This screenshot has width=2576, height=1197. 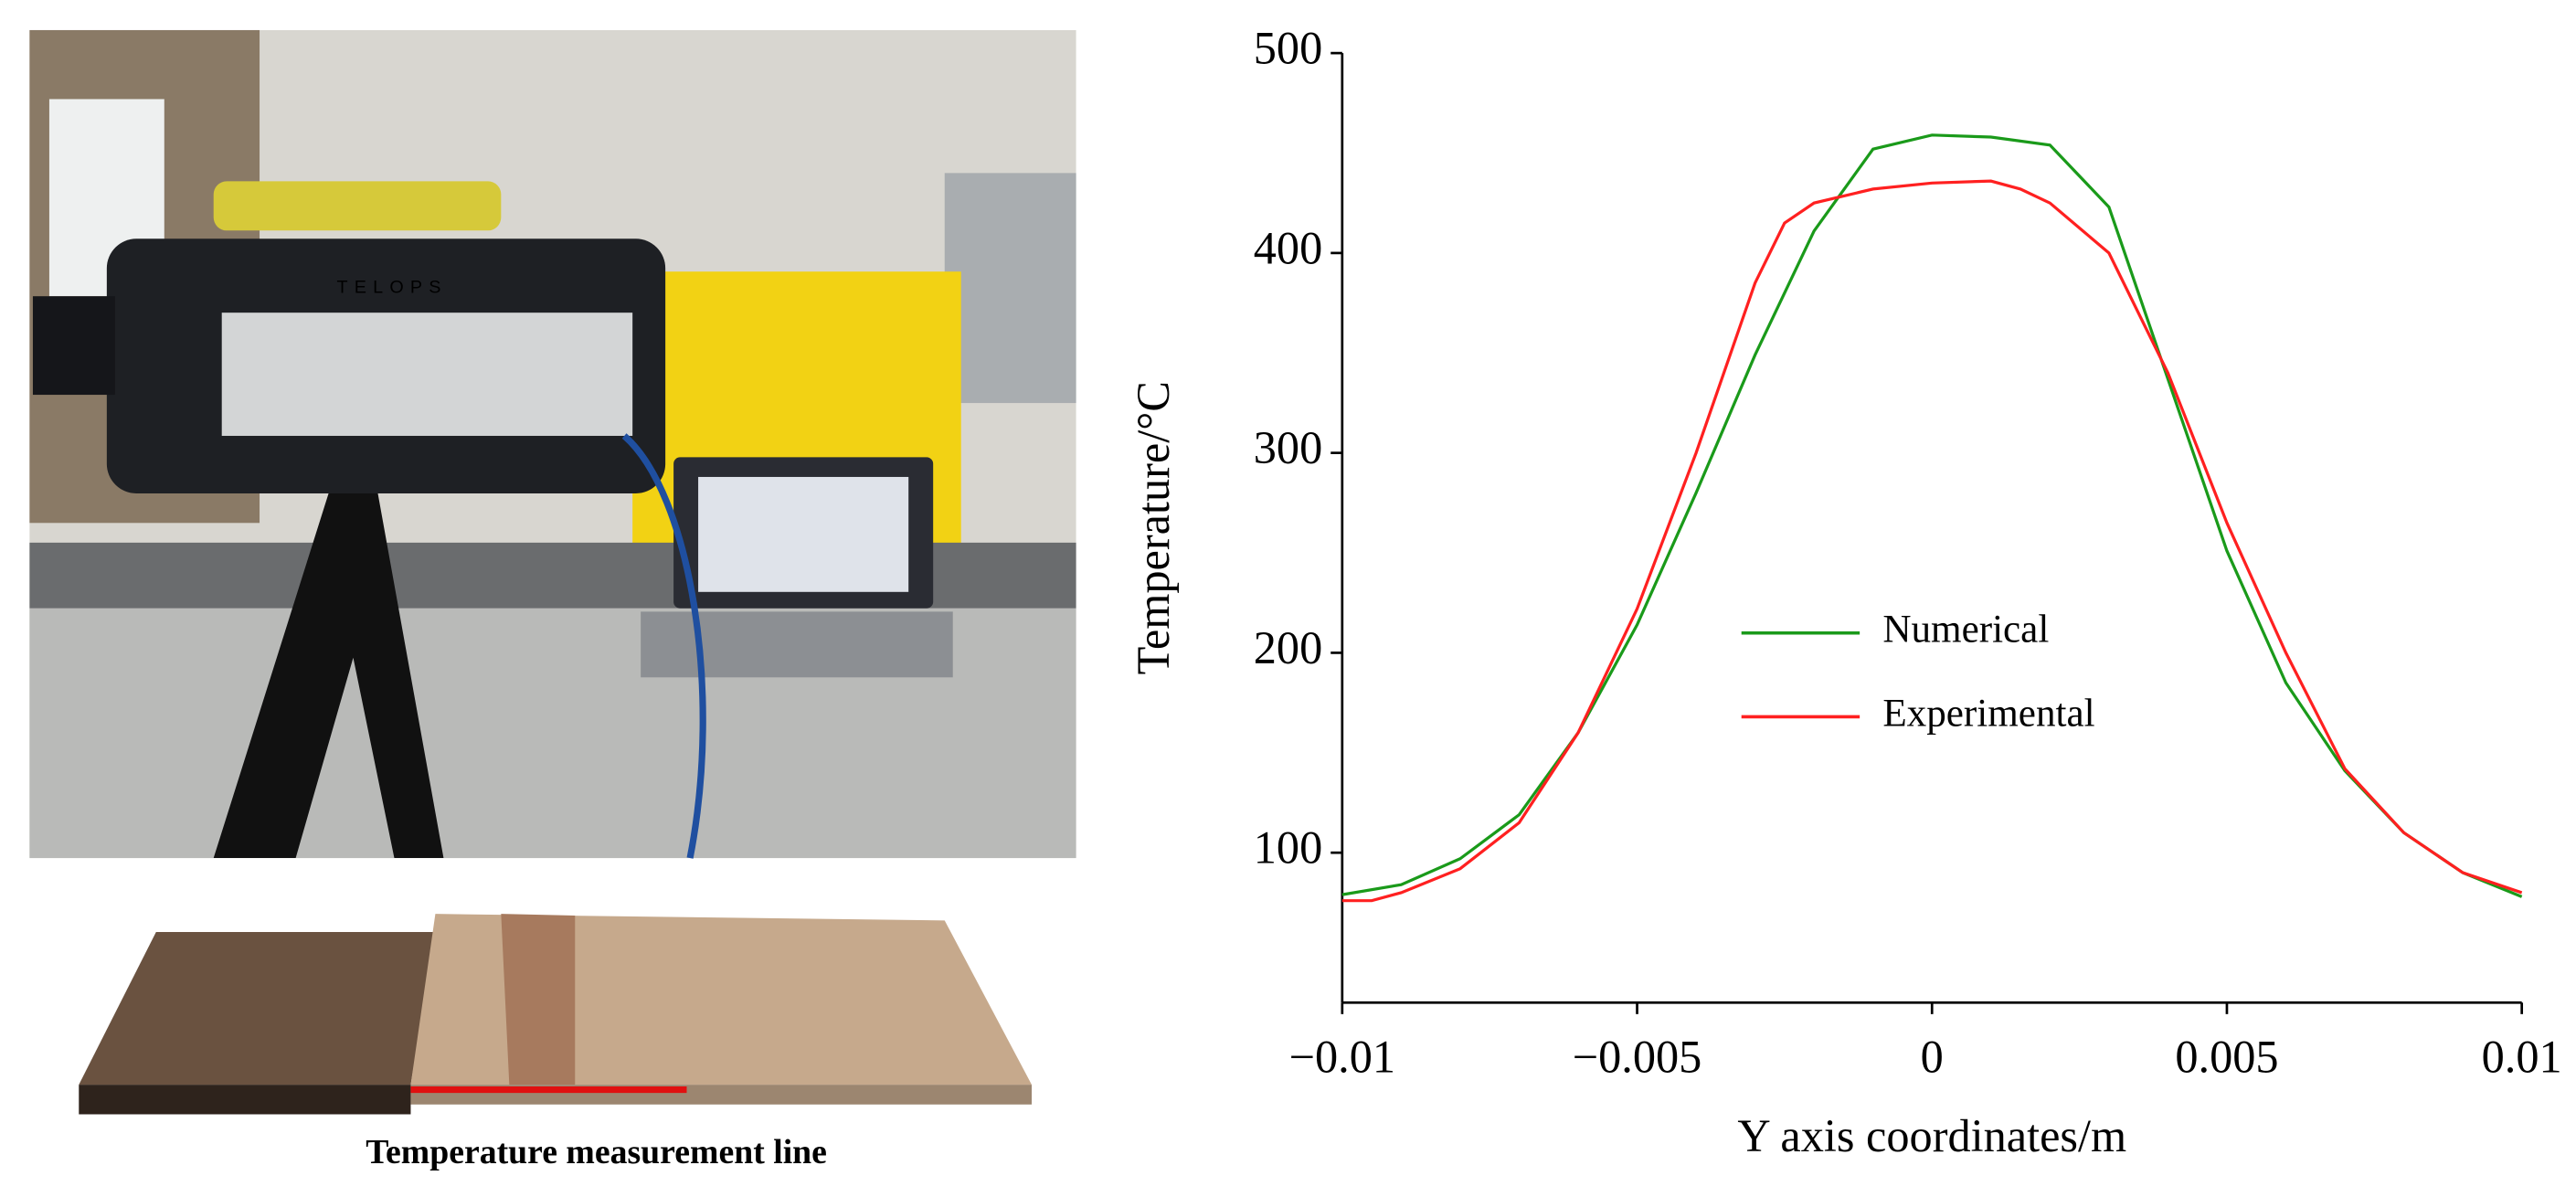 I want to click on y-tick-label: 200, so click(x=1288, y=647).